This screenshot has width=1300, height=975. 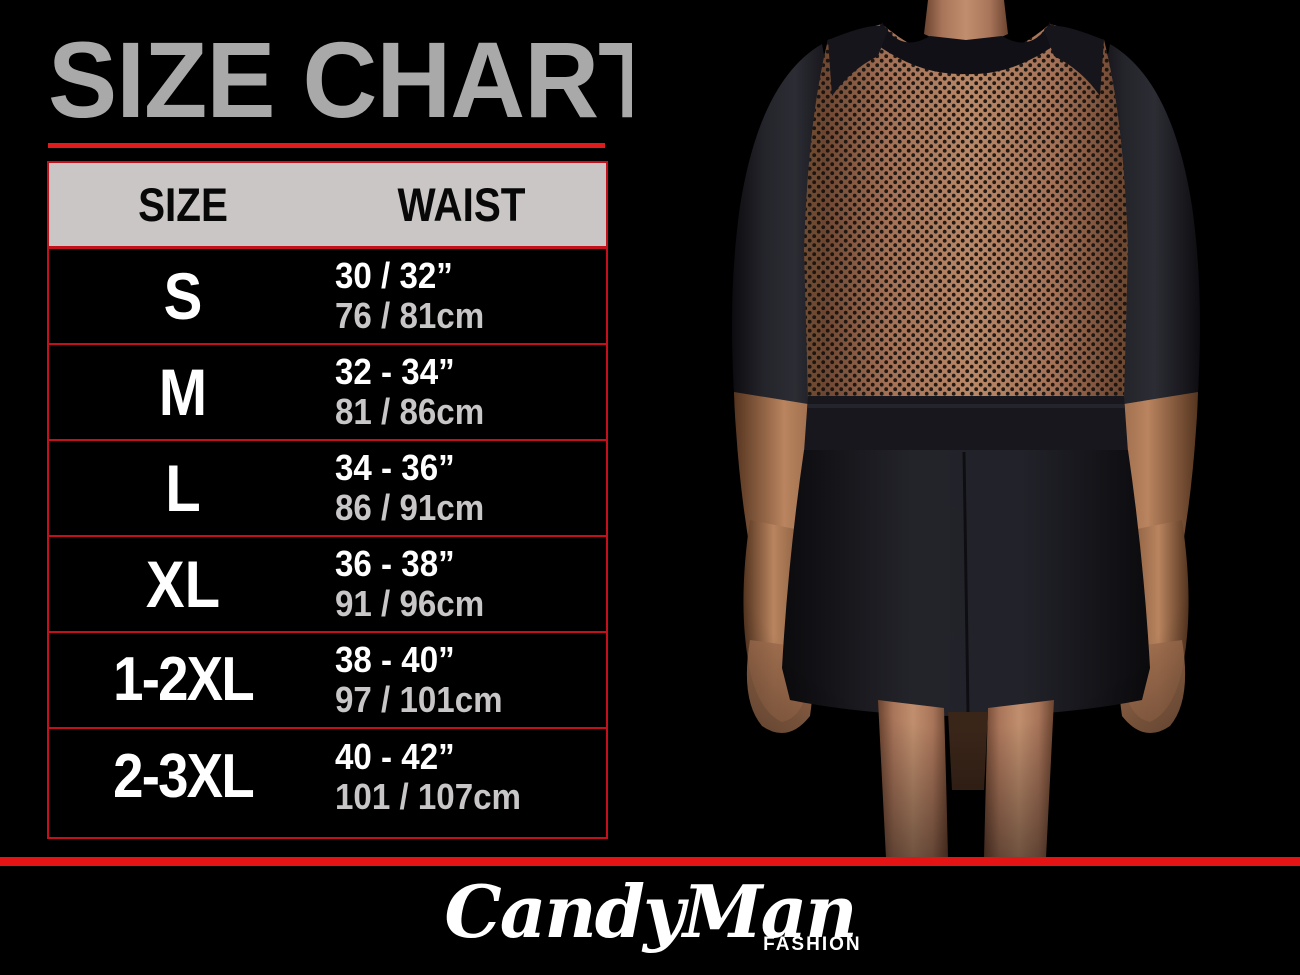 I want to click on waist-inches: 38 - 40”, so click(x=395, y=659).